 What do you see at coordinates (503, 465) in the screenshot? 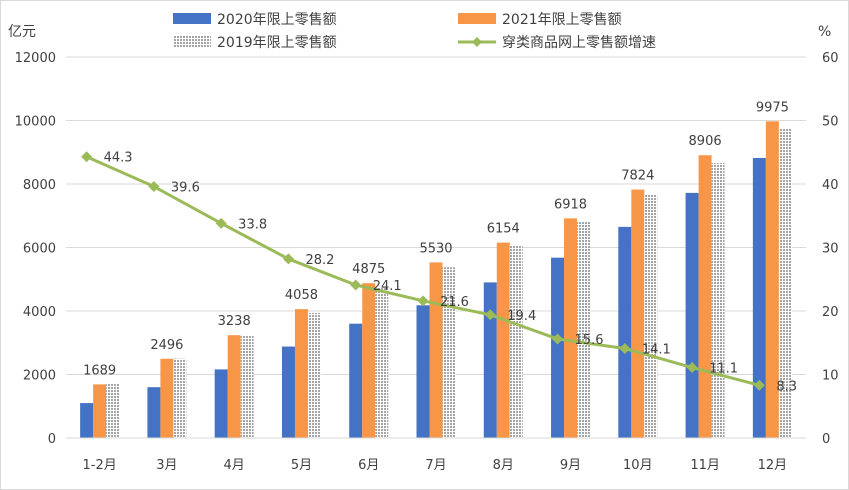
I see `x-tick-label: 8月` at bounding box center [503, 465].